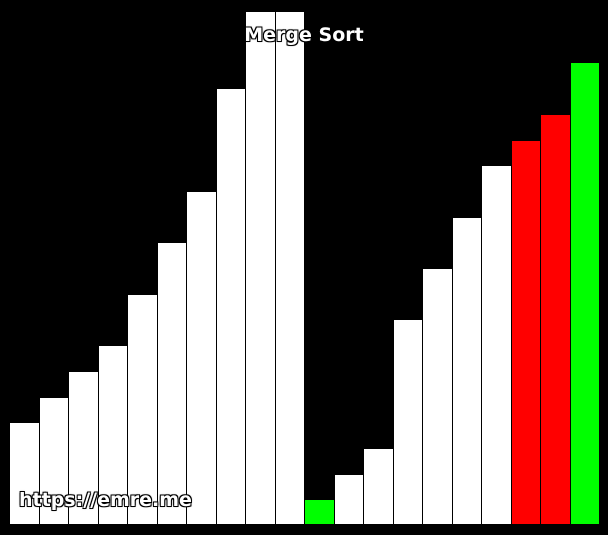 This screenshot has height=535, width=608. What do you see at coordinates (304, 35) in the screenshot?
I see `algorithm-title: Merge Sort` at bounding box center [304, 35].